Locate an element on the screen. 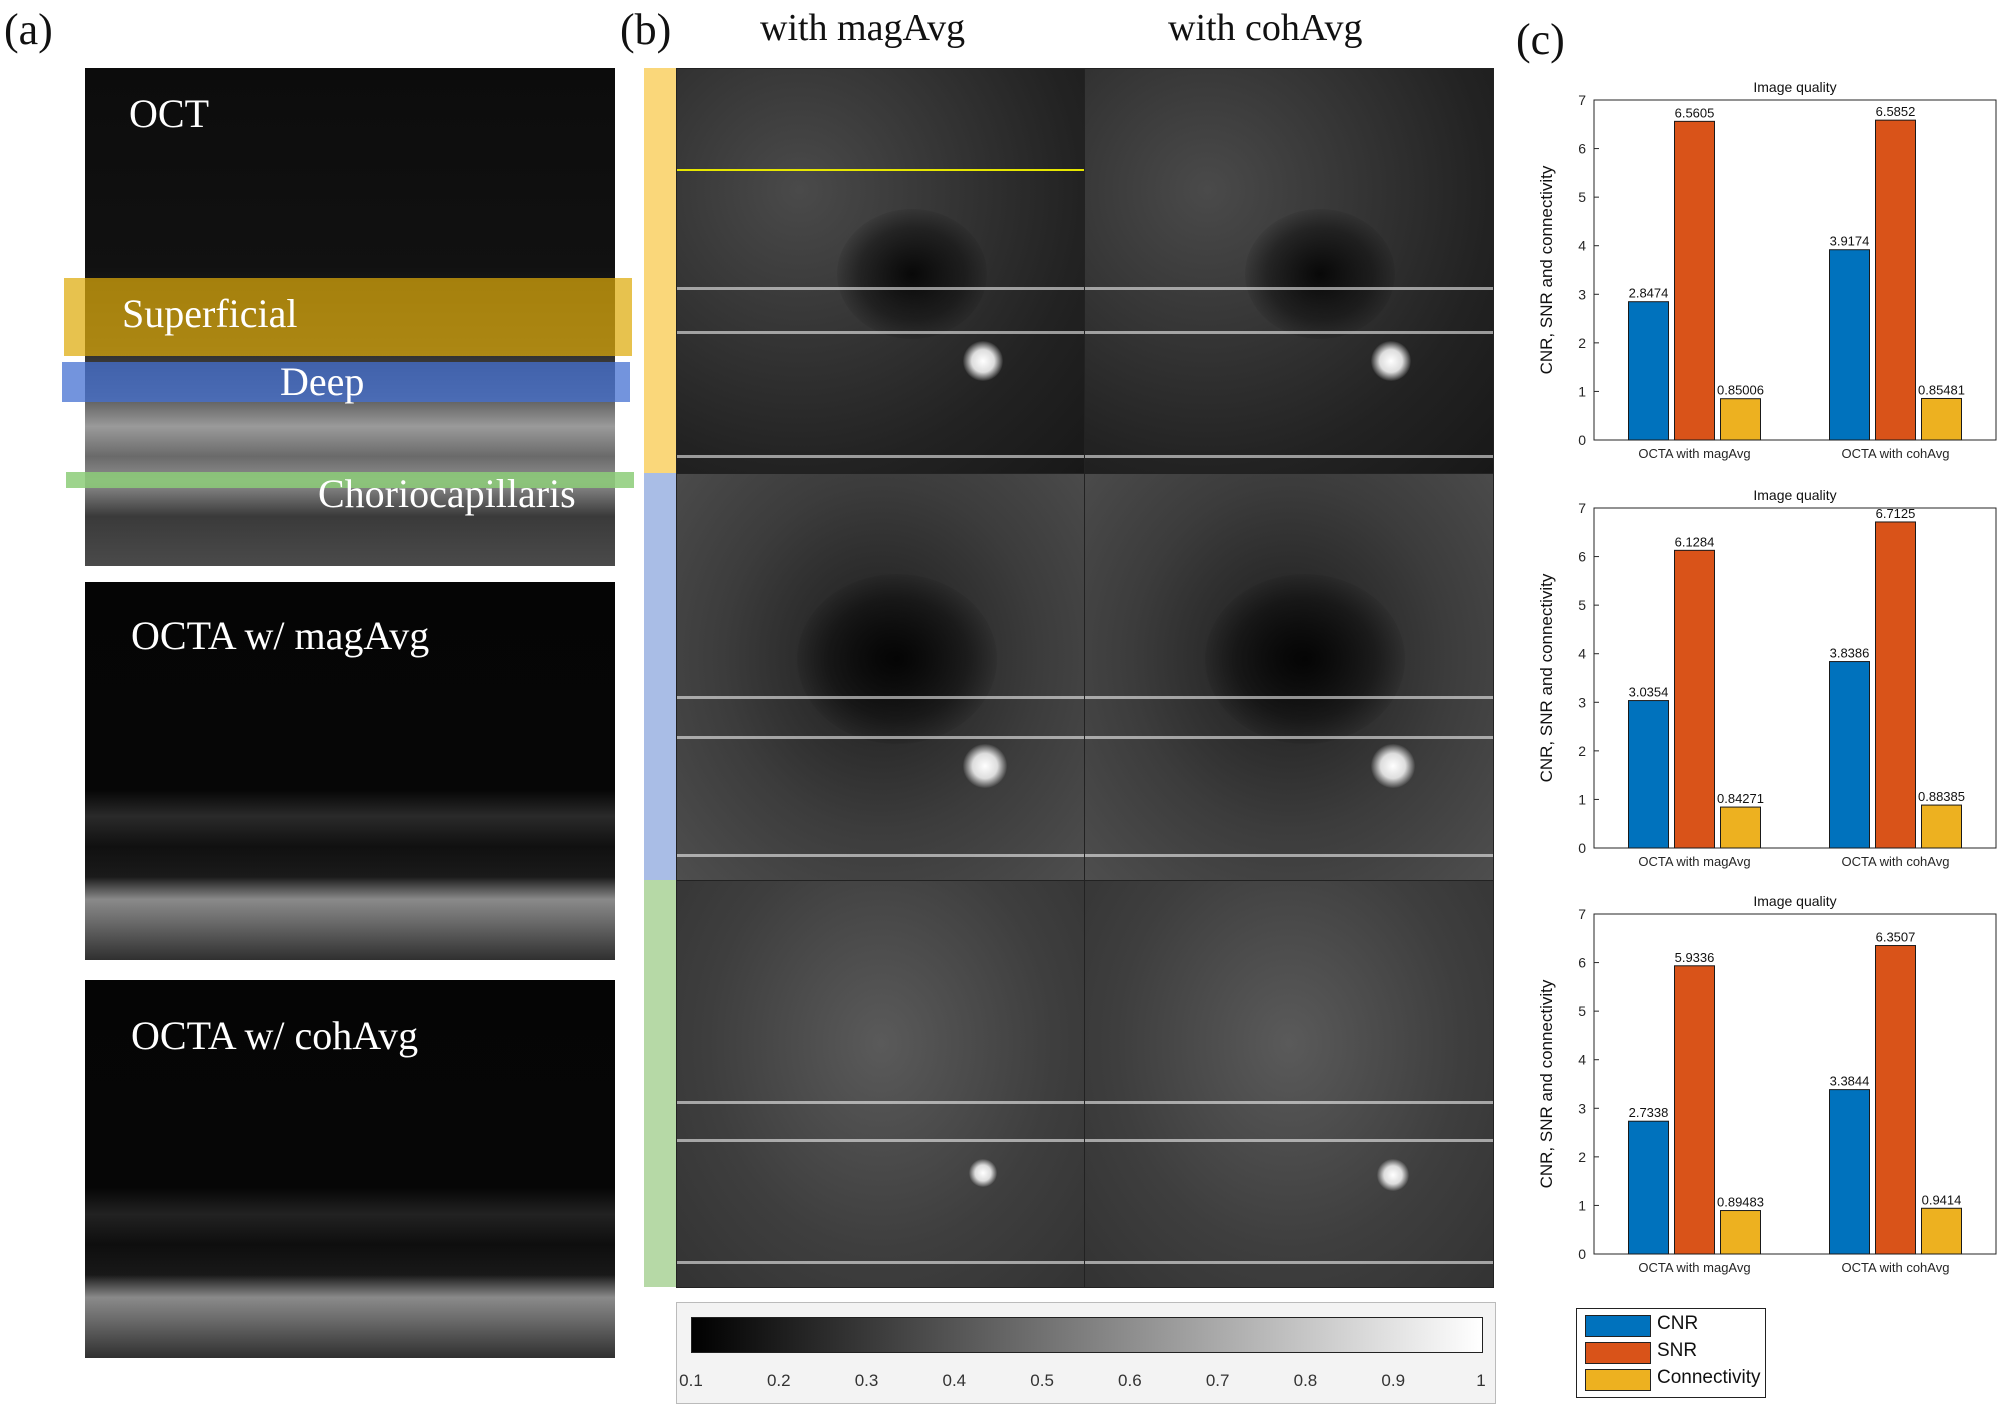 The image size is (2007, 1406). data-label: 0.85006 is located at coordinates (1740, 390).